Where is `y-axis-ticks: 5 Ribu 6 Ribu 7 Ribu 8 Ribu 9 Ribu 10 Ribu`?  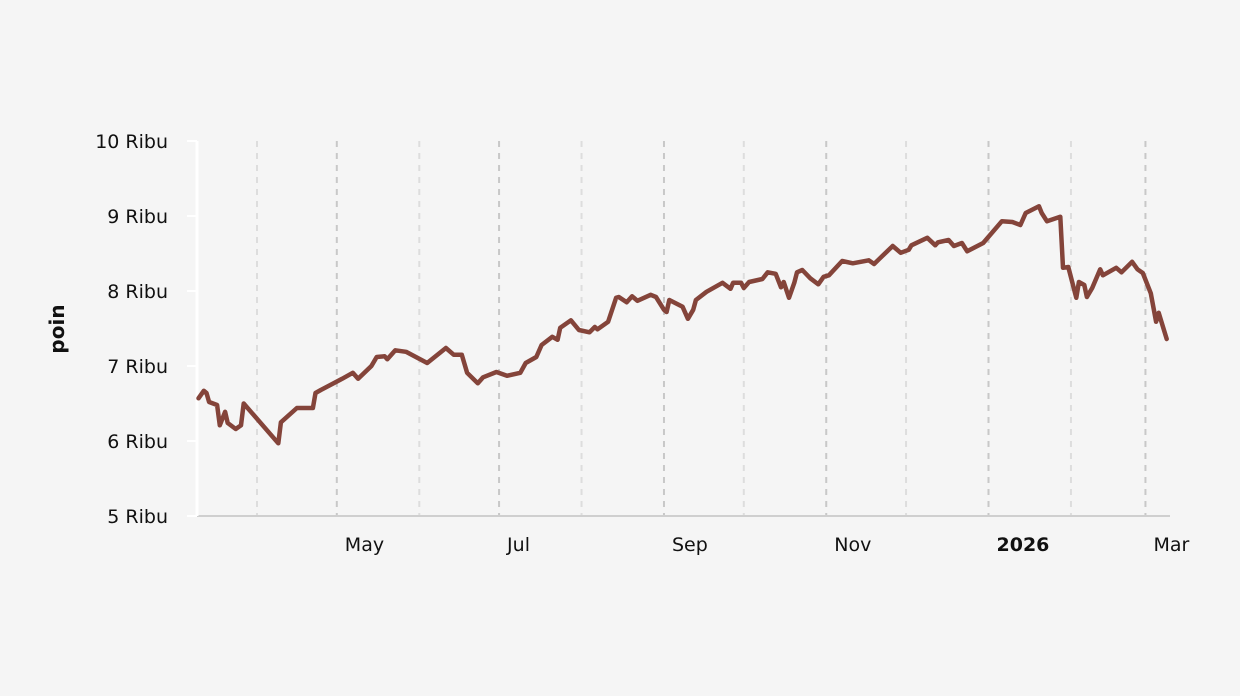 y-axis-ticks: 5 Ribu 6 Ribu 7 Ribu 8 Ribu 9 Ribu 10 Ribu is located at coordinates (146, 329).